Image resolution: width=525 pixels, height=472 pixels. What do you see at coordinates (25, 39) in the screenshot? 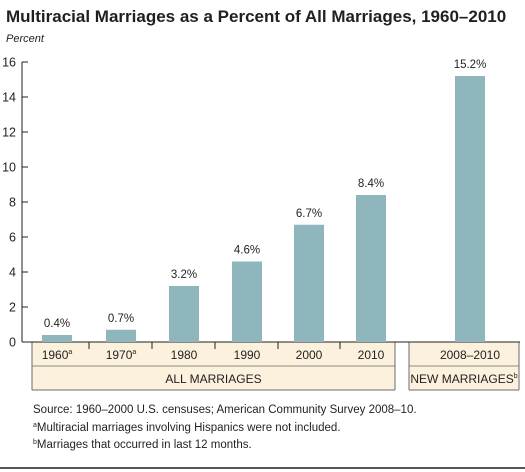
I see `y-axis-label: Percent` at bounding box center [25, 39].